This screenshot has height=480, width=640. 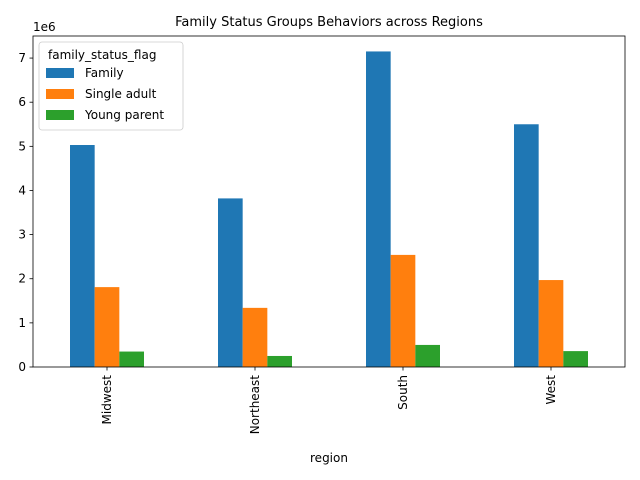 What do you see at coordinates (427, 355) in the screenshot?
I see `bar-young-parent-south` at bounding box center [427, 355].